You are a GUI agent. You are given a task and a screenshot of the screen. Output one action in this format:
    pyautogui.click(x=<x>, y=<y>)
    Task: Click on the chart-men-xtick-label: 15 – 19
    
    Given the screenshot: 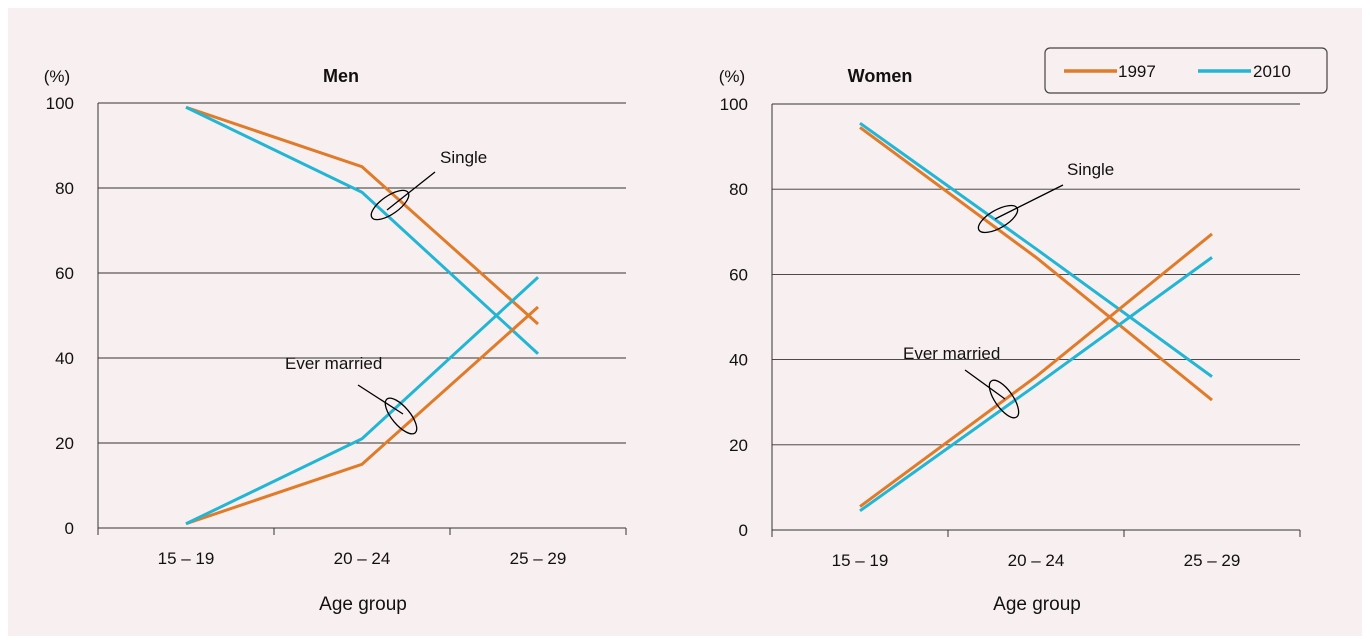 What is the action you would take?
    pyautogui.click(x=186, y=558)
    